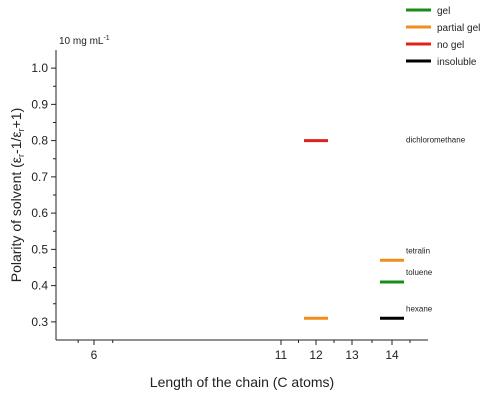 Image resolution: width=489 pixels, height=394 pixels. Describe the element at coordinates (242, 382) in the screenshot. I see `x-axis-title: Length of the chain (C atoms)` at that location.